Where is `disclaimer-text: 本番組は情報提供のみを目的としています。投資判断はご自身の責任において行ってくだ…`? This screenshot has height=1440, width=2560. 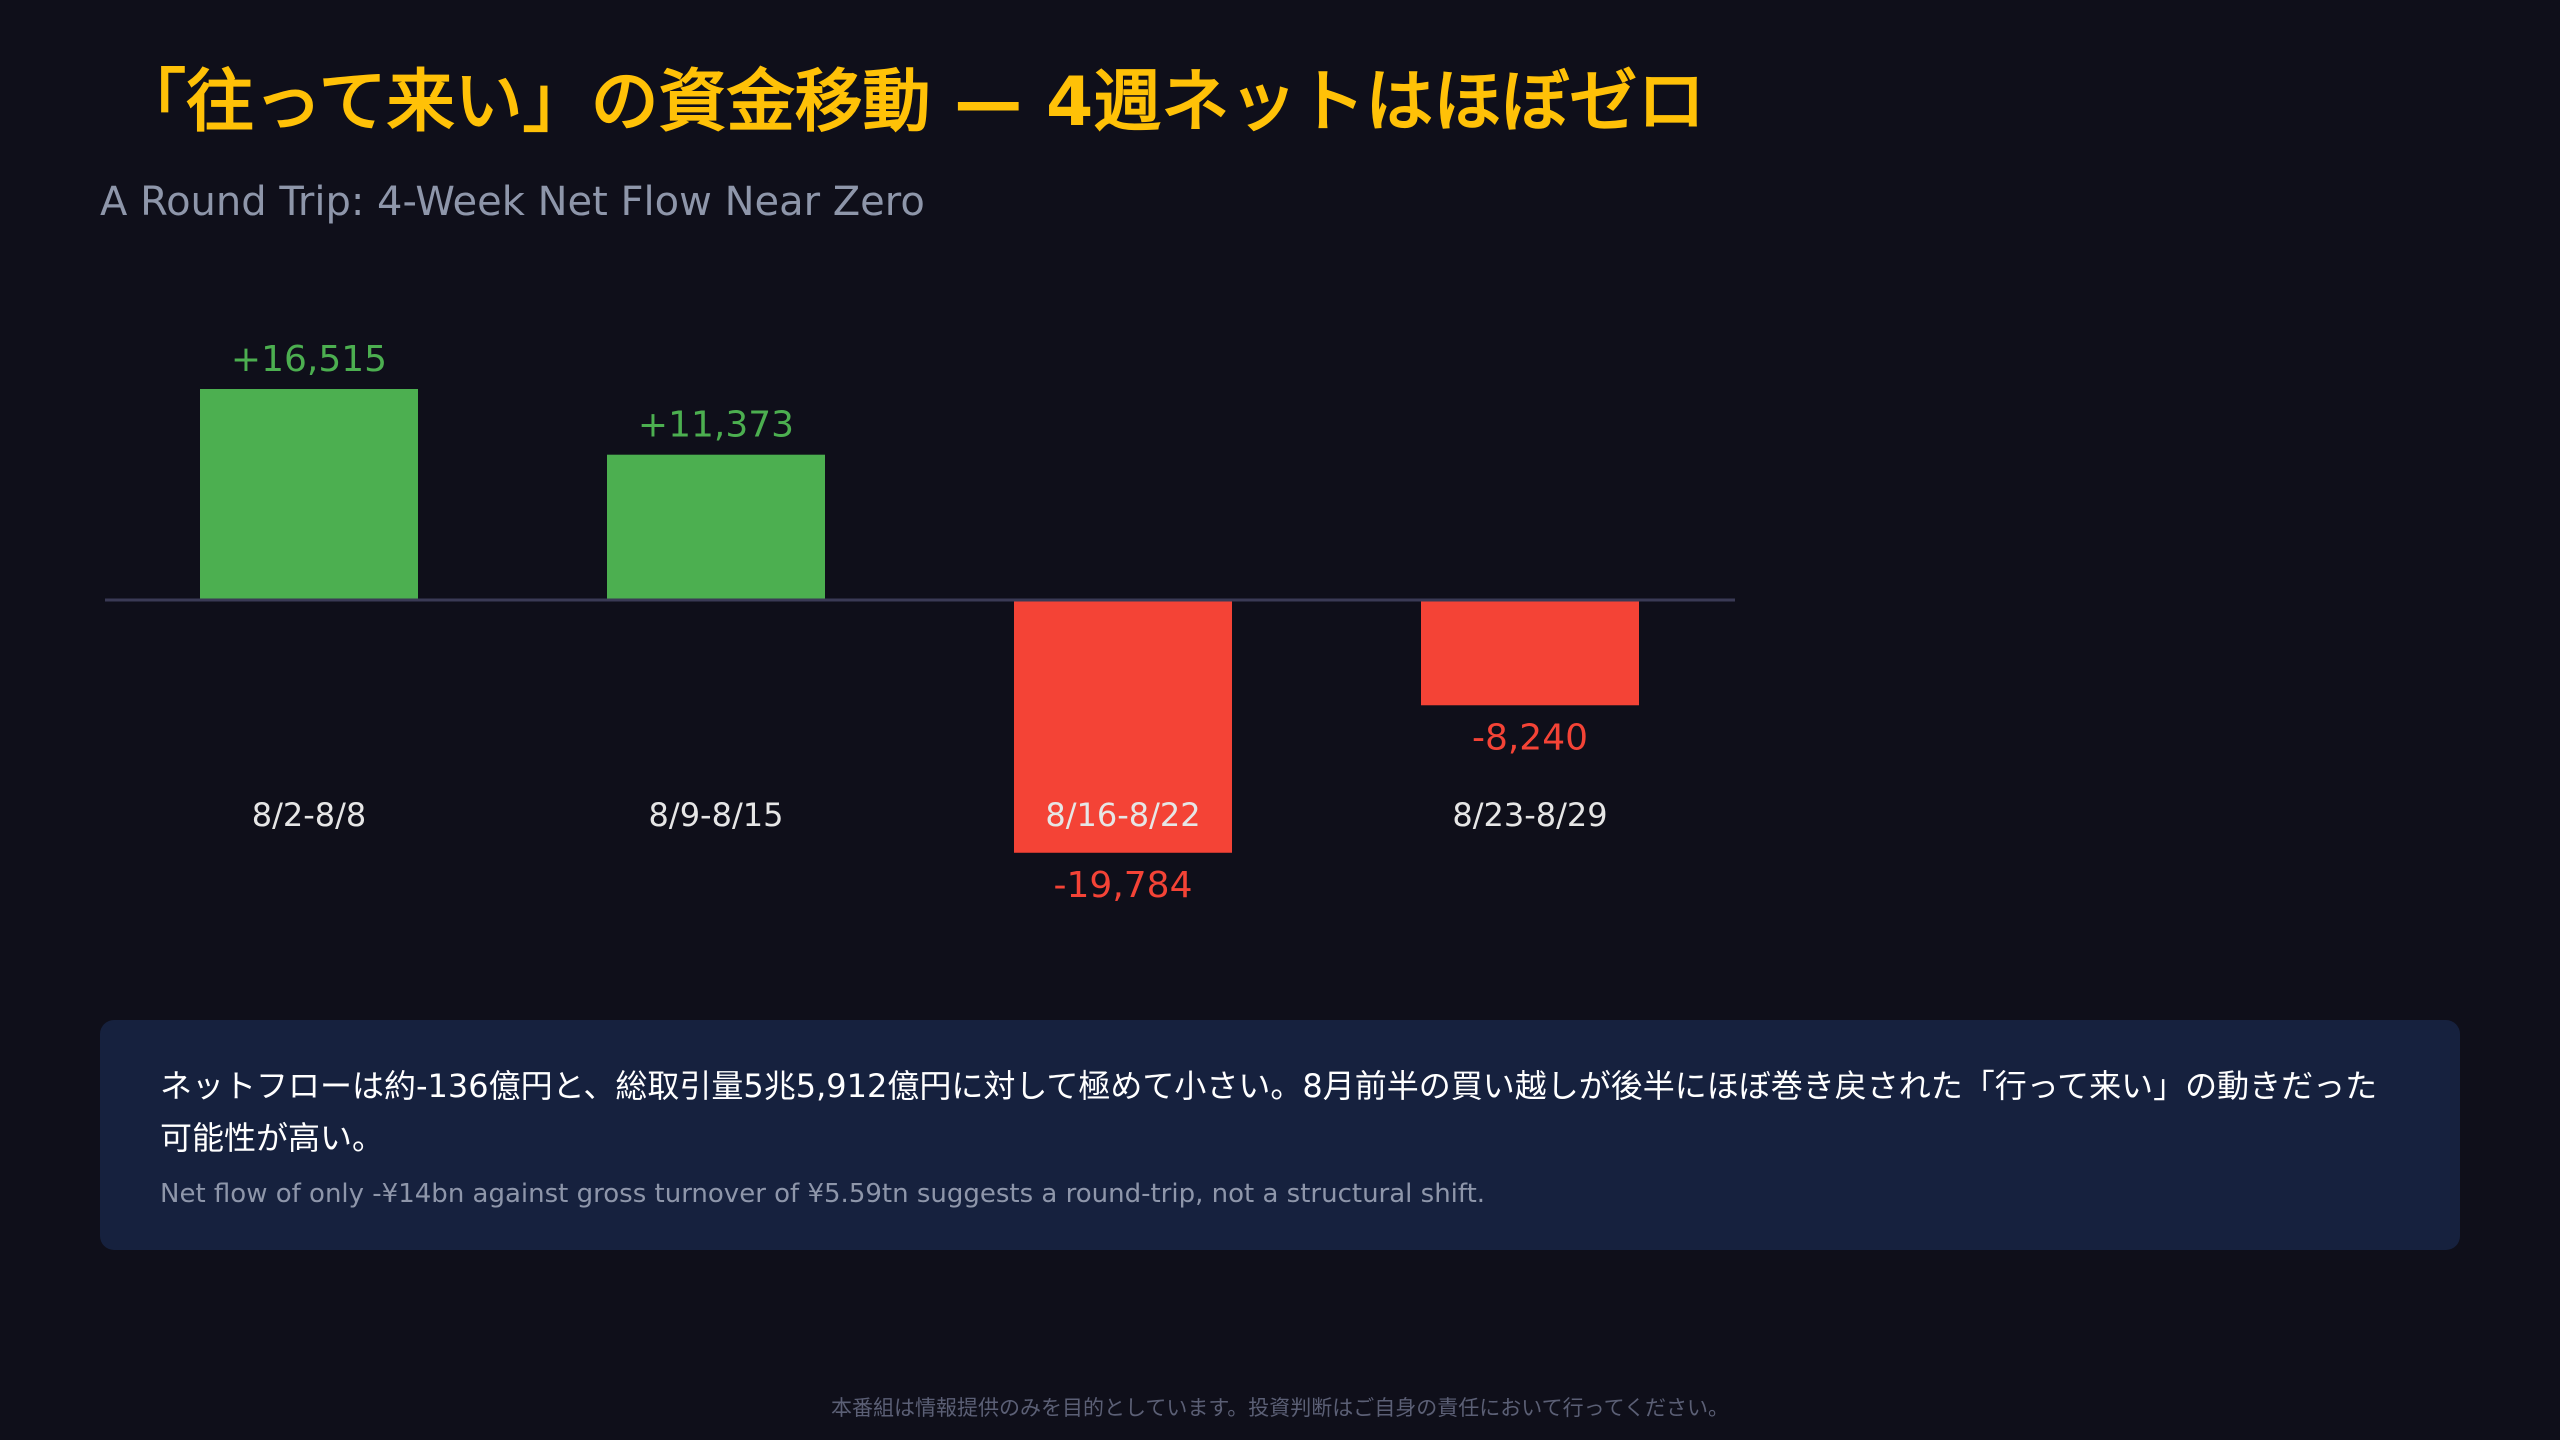 disclaimer-text: 本番組は情報提供のみを目的としています。投資判断はご自身の責任において行ってくだ… is located at coordinates (1280, 1408).